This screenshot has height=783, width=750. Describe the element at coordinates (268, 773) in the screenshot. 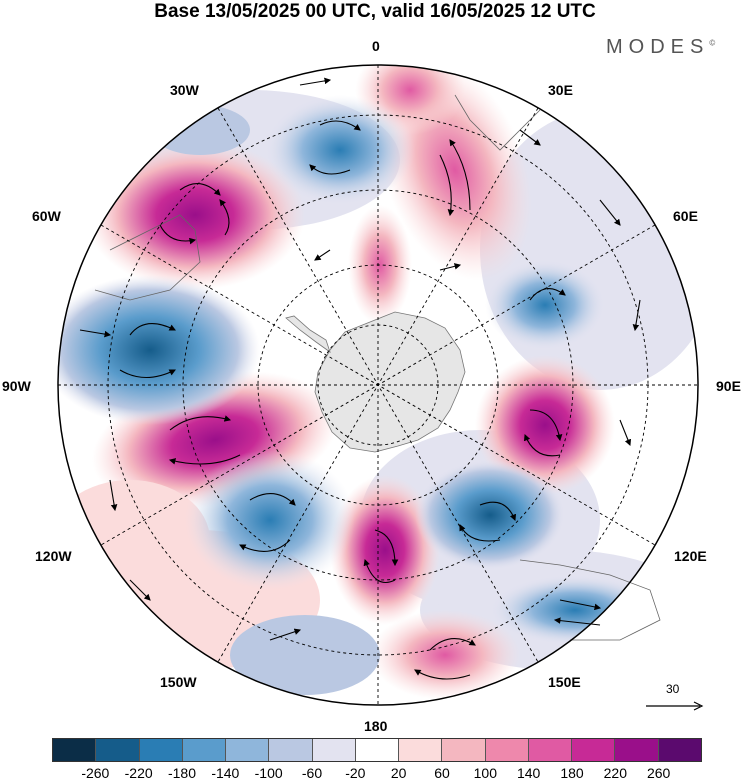

I see `colorbar-tick-label: -100` at that location.